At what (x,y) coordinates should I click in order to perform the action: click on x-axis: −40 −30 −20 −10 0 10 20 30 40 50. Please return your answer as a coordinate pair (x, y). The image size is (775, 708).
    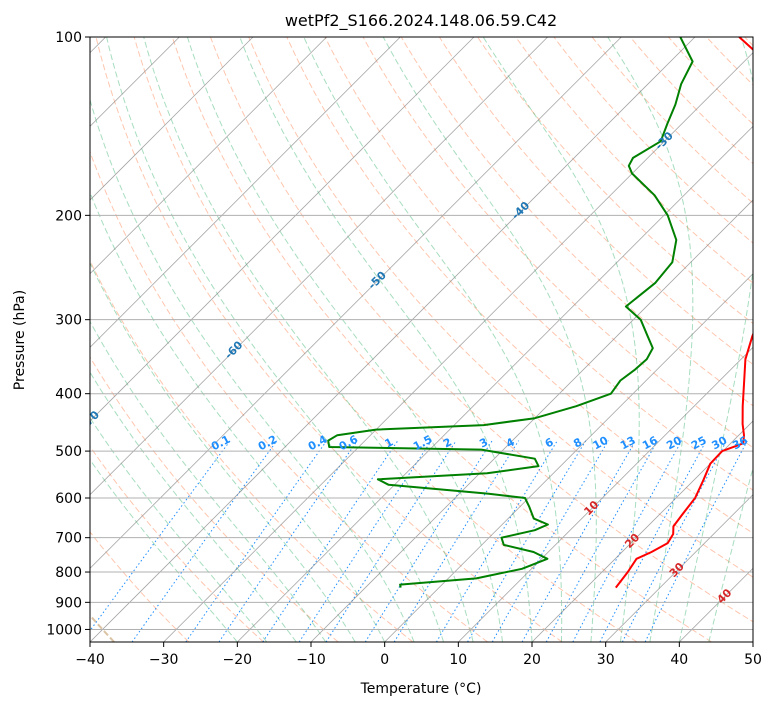
    Looking at the image, I should click on (418, 655).